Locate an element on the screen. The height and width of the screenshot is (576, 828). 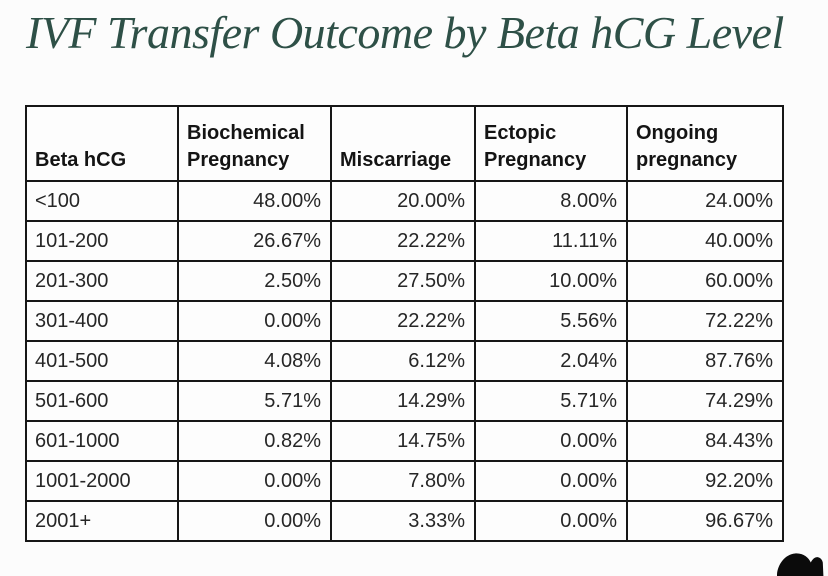
miscarriage-value-cell: 14.29% is located at coordinates (403, 401).